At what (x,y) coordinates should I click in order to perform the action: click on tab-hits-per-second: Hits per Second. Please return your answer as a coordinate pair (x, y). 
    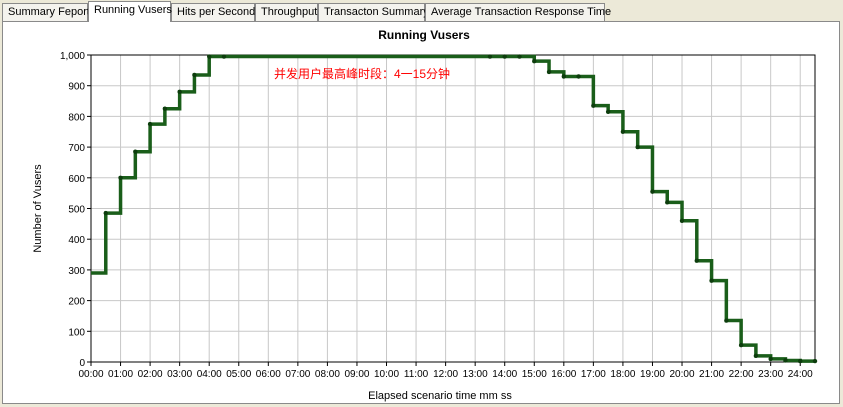
    Looking at the image, I should click on (213, 12).